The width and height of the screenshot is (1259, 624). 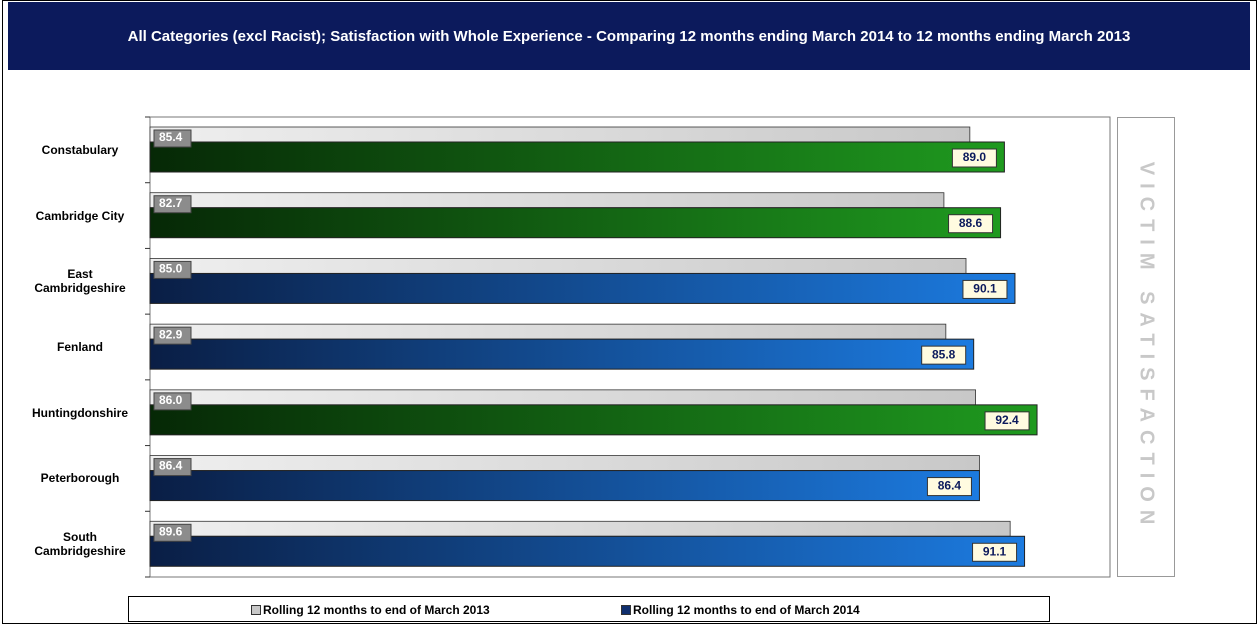 I want to click on legend-label: Rolling 12 months to end of March 2013, so click(x=376, y=610).